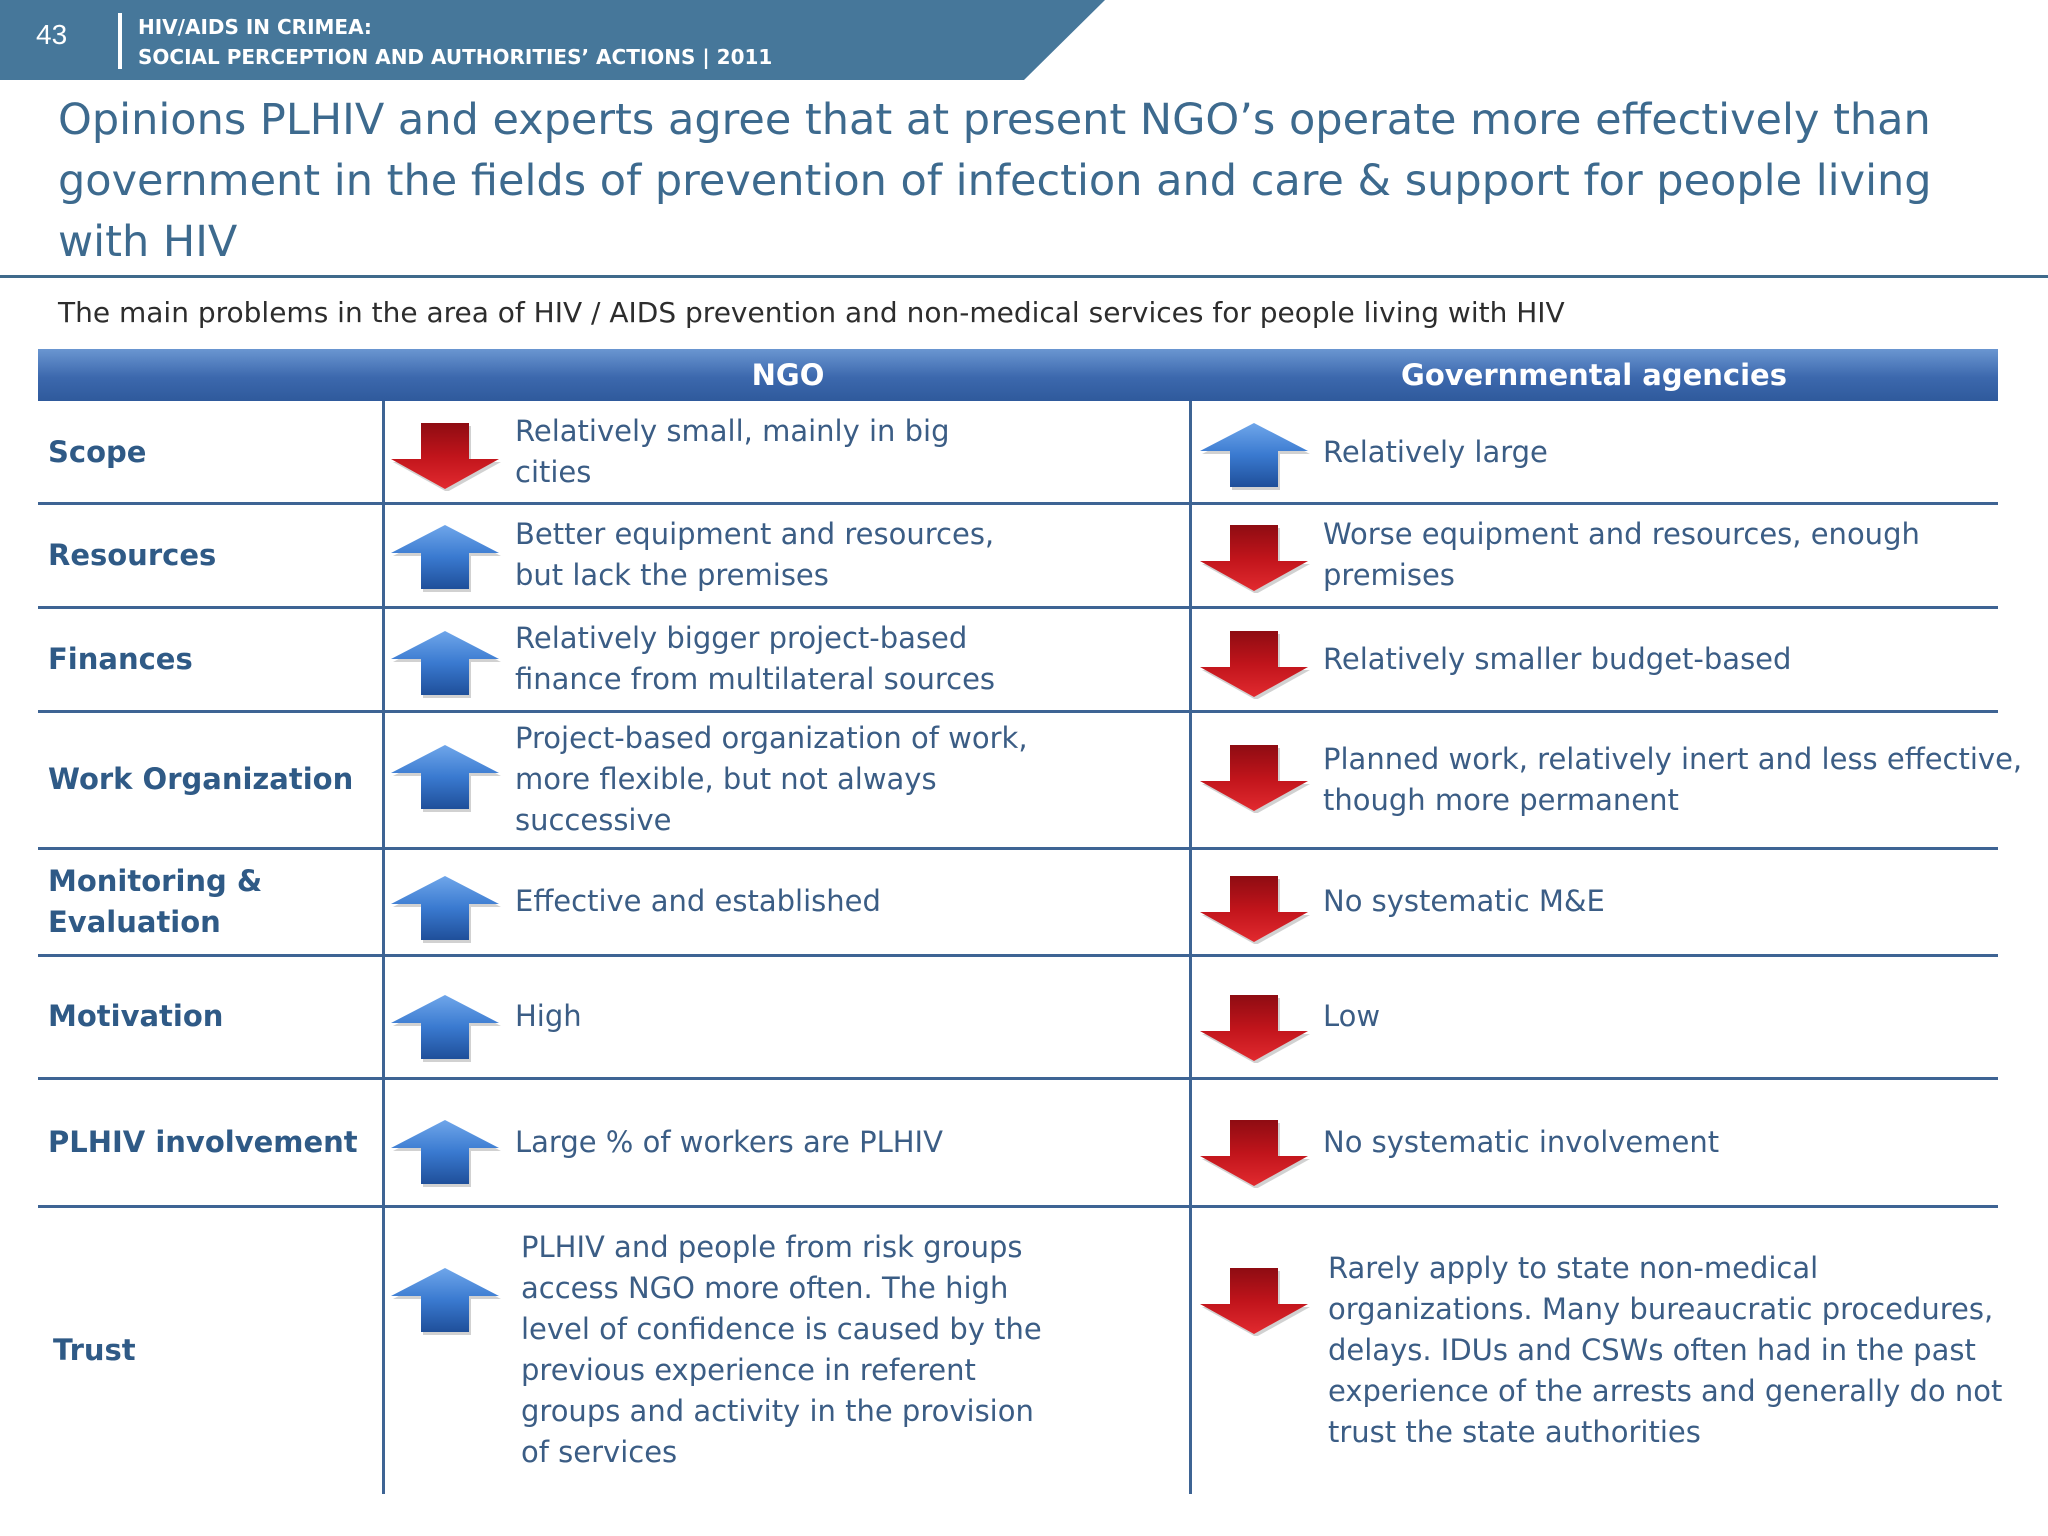 The image size is (2048, 1536). I want to click on row-label: Work Organization, so click(201, 779).